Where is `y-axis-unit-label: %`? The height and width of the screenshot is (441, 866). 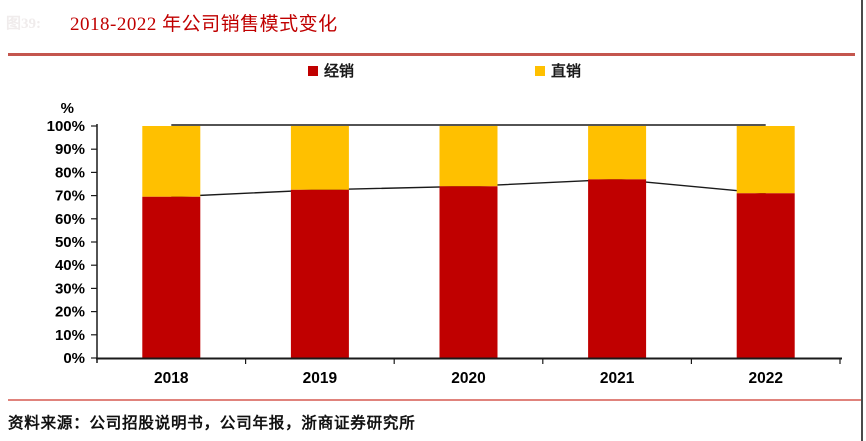
y-axis-unit-label: % is located at coordinates (67, 108).